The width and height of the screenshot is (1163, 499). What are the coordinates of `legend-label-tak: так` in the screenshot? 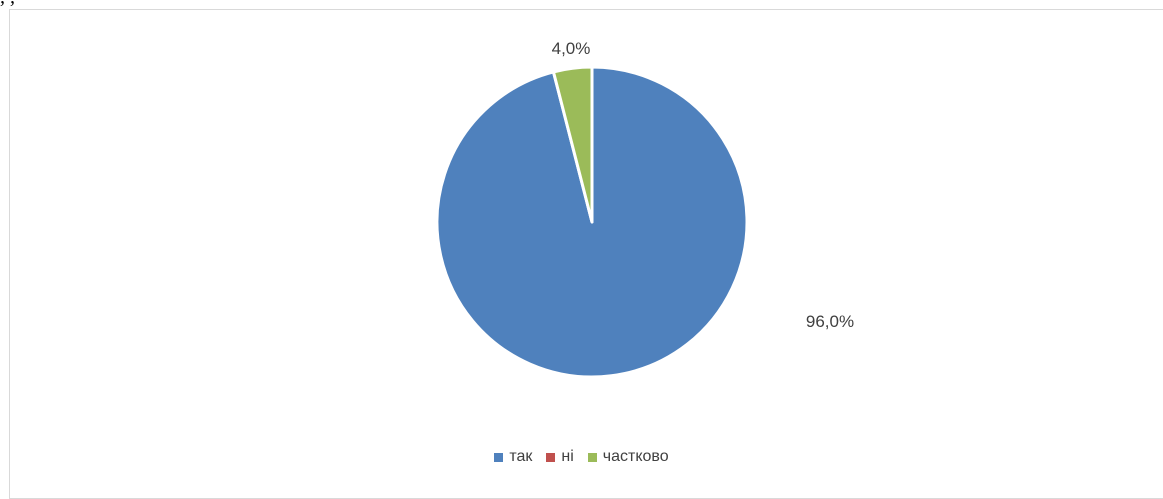 It's located at (521, 456).